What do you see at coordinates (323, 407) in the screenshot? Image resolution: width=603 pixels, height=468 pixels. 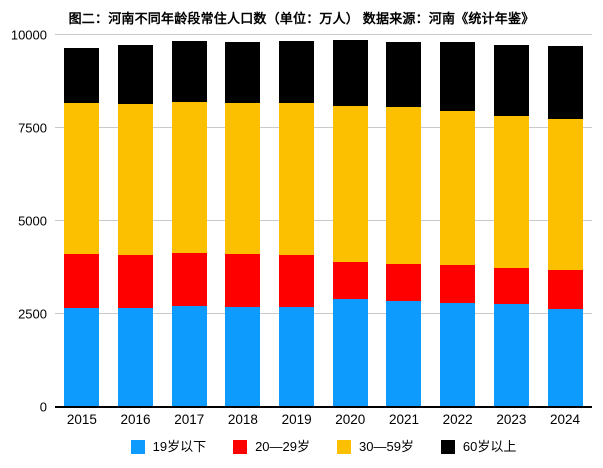 I see `x-axis-line` at bounding box center [323, 407].